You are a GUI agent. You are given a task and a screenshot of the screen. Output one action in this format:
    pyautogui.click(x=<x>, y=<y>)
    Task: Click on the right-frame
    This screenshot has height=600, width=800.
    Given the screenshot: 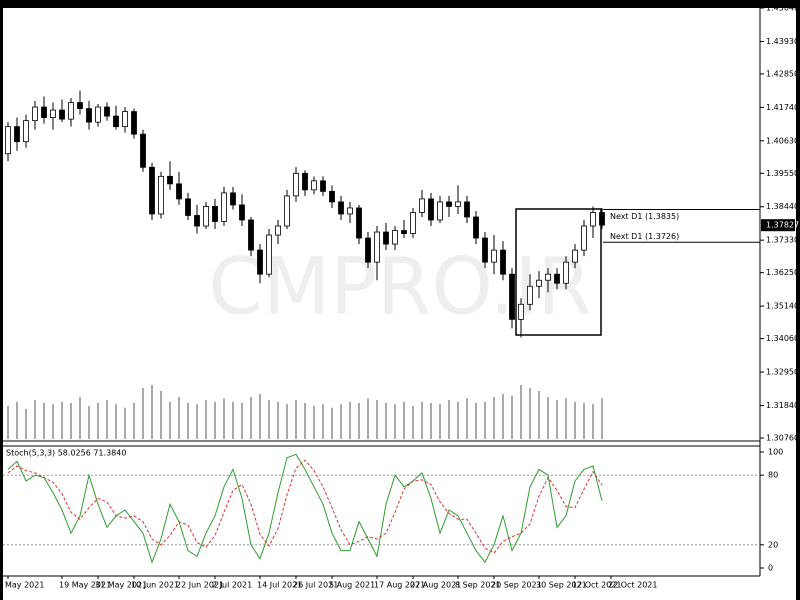 What is the action you would take?
    pyautogui.click(x=798, y=300)
    